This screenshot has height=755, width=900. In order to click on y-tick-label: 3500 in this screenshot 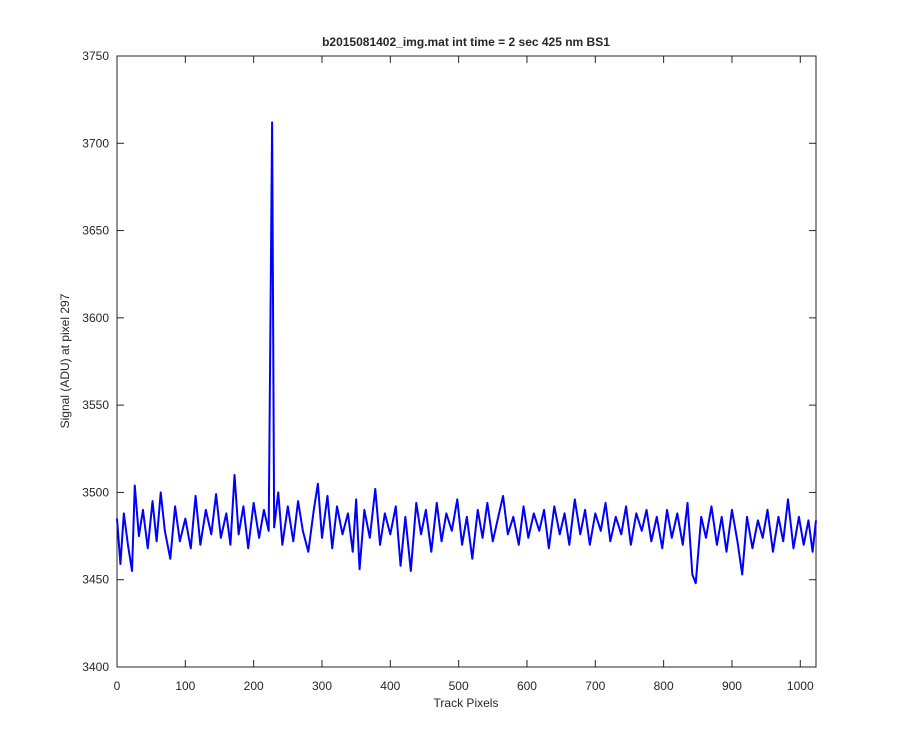, I will do `click(95, 492)`.